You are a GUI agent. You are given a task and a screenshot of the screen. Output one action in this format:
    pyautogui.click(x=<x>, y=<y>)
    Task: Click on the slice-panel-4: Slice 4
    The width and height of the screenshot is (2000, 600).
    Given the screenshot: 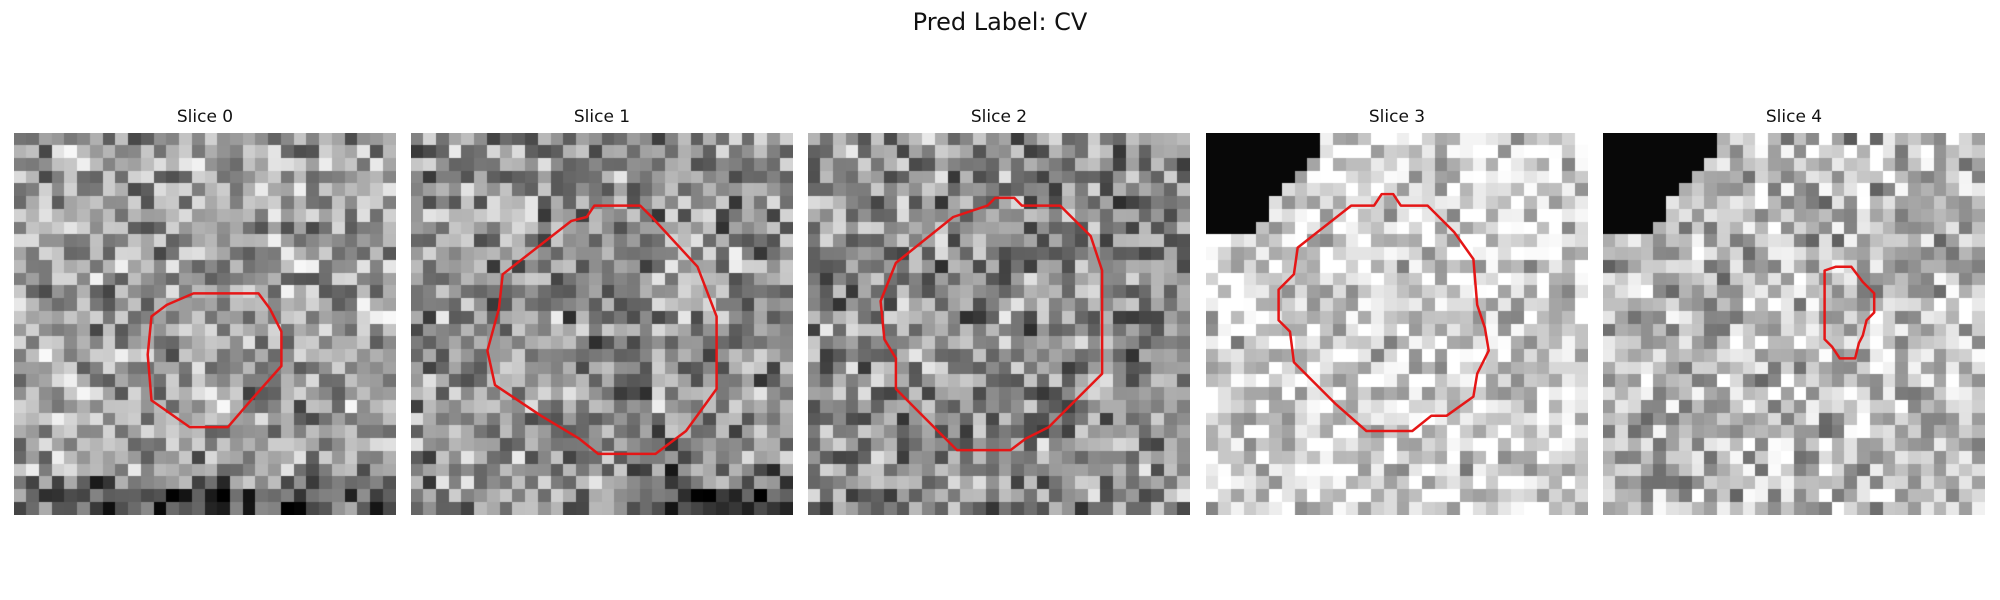 What is the action you would take?
    pyautogui.click(x=1794, y=310)
    